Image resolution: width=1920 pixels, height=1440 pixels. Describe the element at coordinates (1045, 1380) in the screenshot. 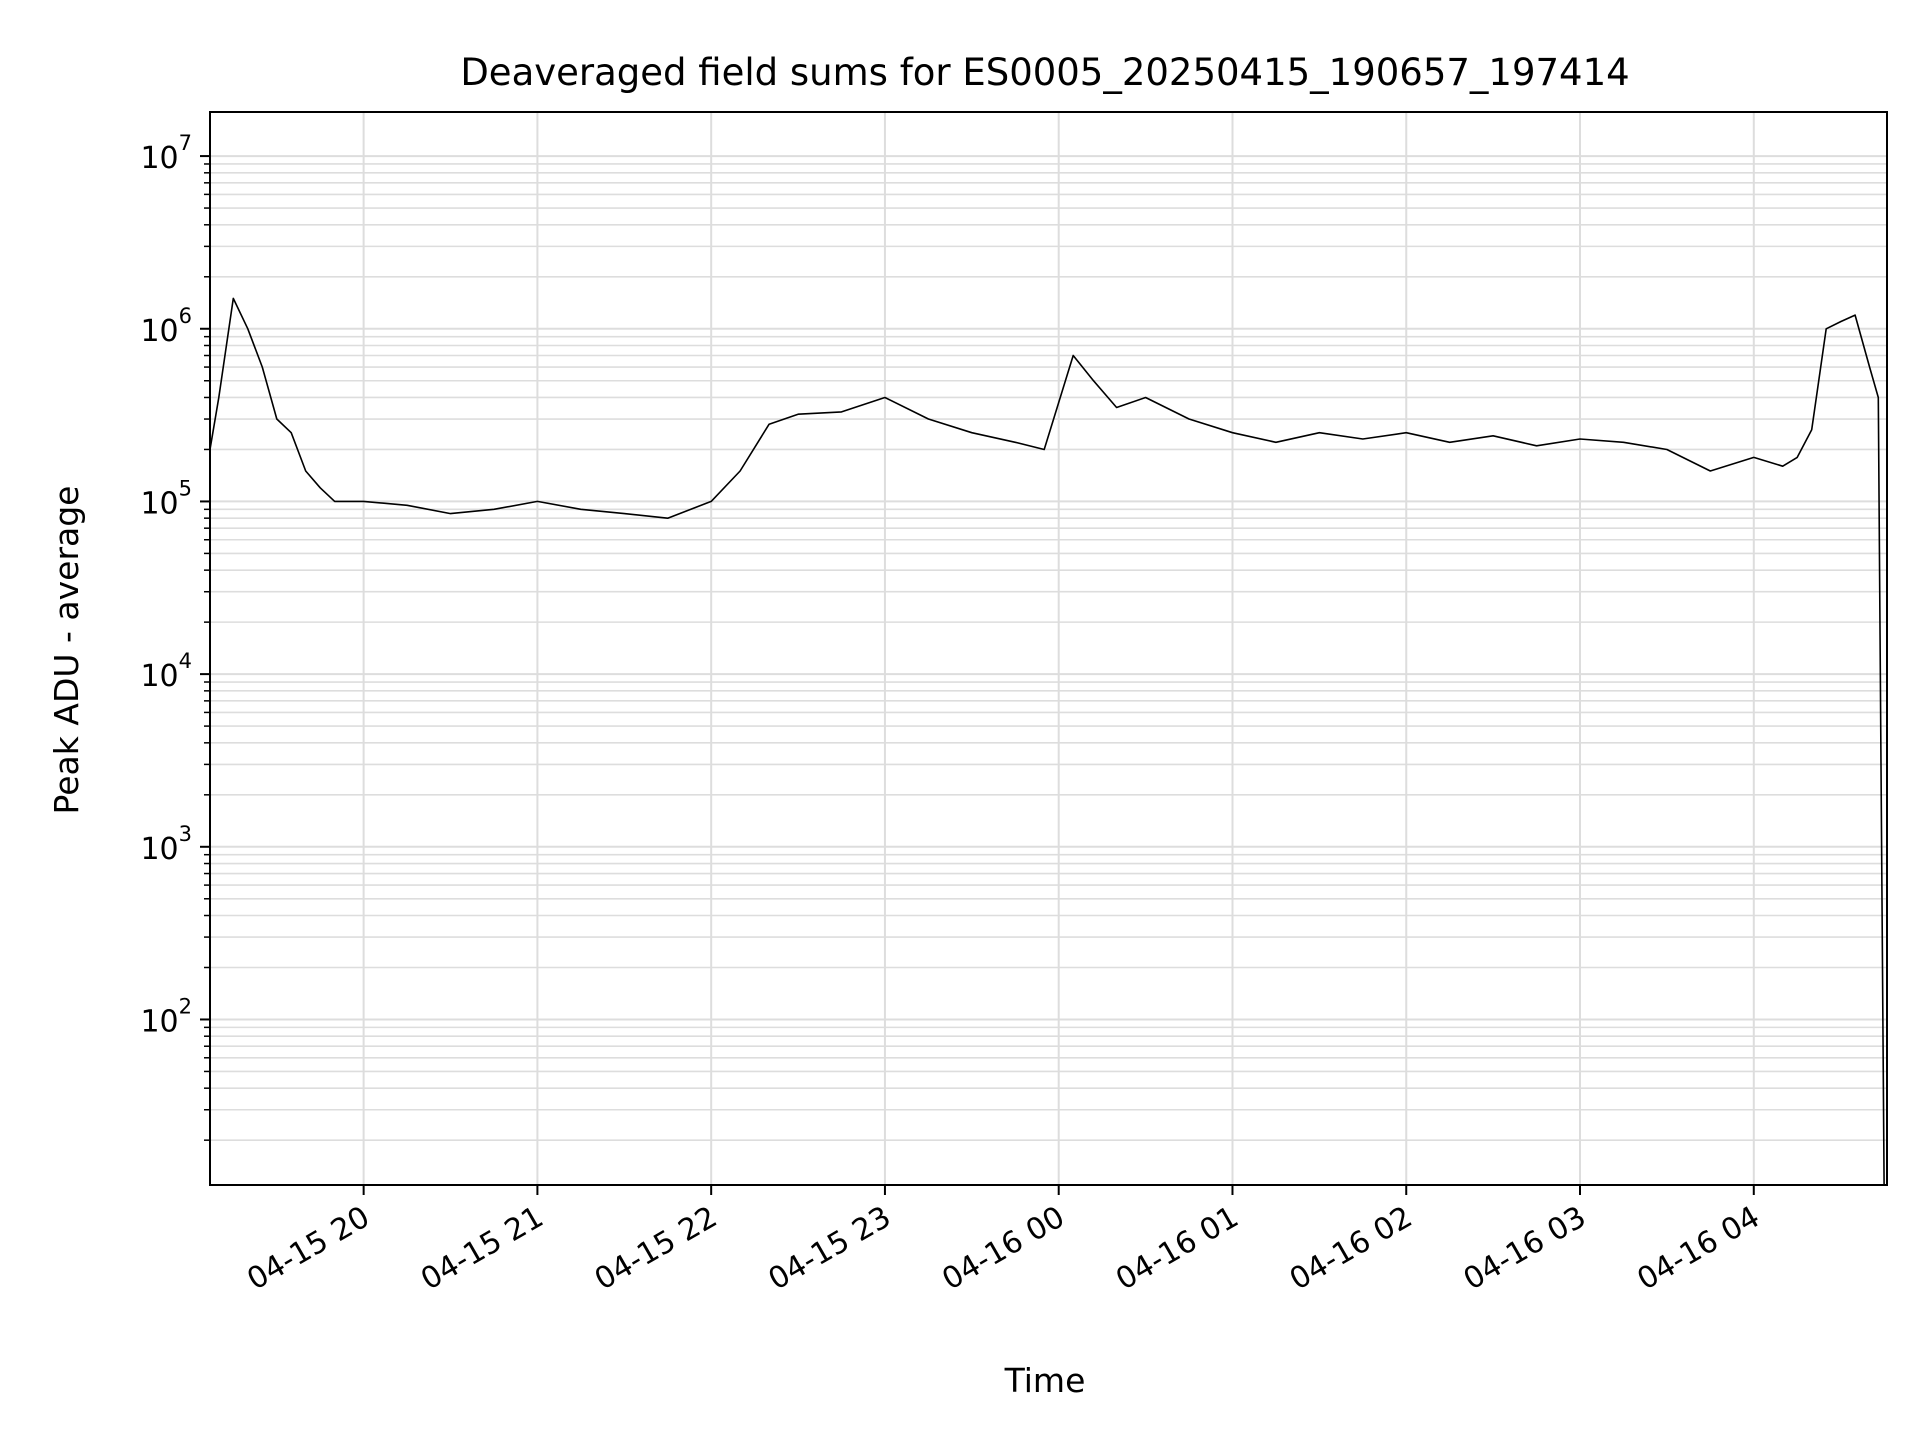

I see `x-axis-label: Time` at that location.